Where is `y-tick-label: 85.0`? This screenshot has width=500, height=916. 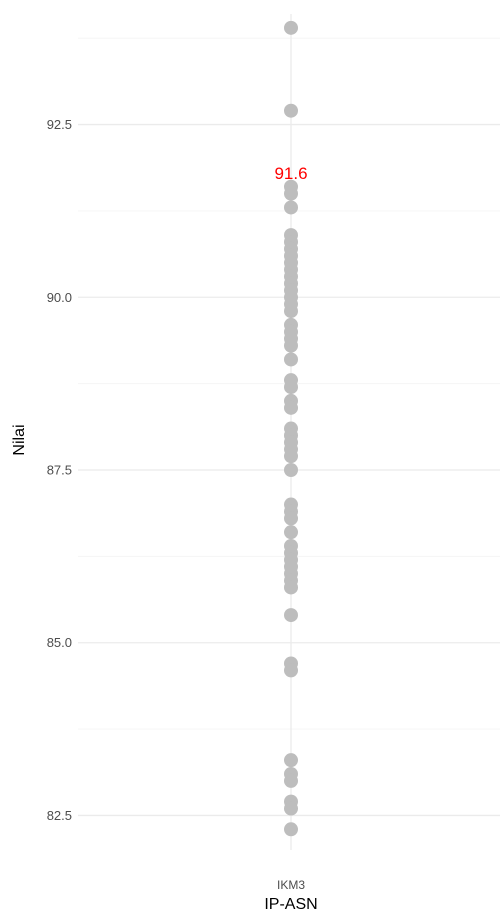
y-tick-label: 85.0 is located at coordinates (59, 642).